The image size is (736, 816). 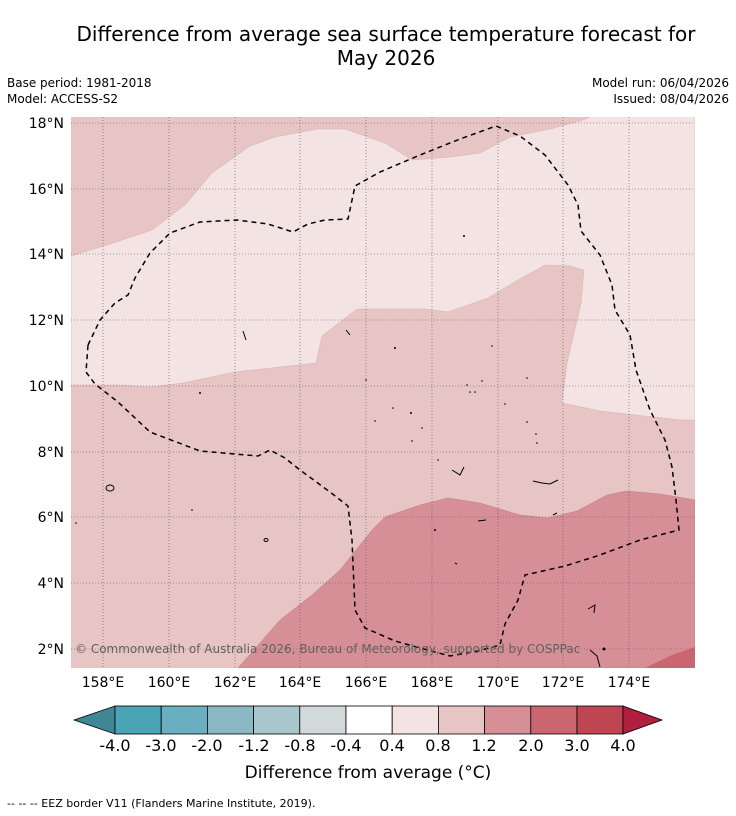 What do you see at coordinates (51, 650) in the screenshot?
I see `lat-label: 2°N` at bounding box center [51, 650].